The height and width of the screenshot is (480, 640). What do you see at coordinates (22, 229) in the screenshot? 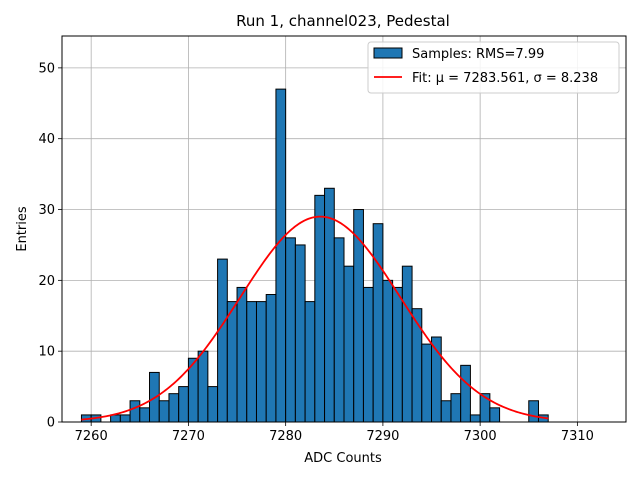
I see `y-axis-label: Entries` at bounding box center [22, 229].